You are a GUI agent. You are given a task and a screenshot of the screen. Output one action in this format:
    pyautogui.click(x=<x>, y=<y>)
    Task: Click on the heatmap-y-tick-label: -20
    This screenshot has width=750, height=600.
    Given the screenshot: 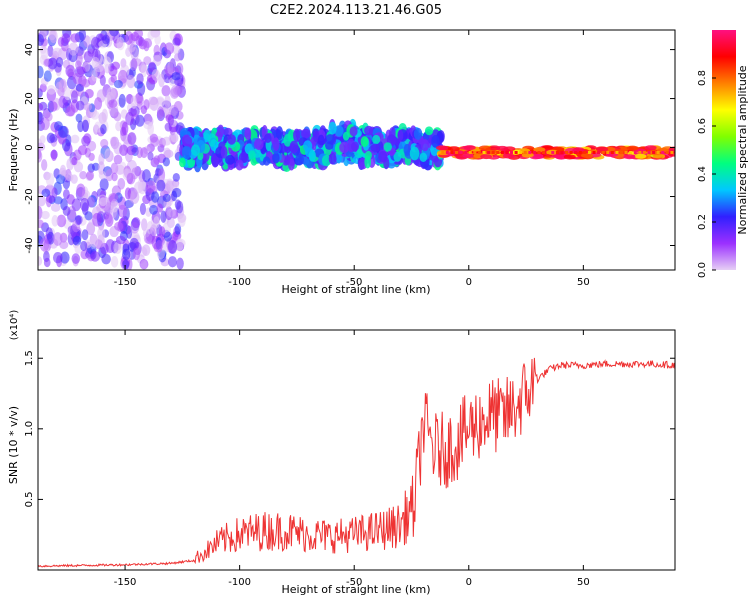 What is the action you would take?
    pyautogui.click(x=29, y=196)
    